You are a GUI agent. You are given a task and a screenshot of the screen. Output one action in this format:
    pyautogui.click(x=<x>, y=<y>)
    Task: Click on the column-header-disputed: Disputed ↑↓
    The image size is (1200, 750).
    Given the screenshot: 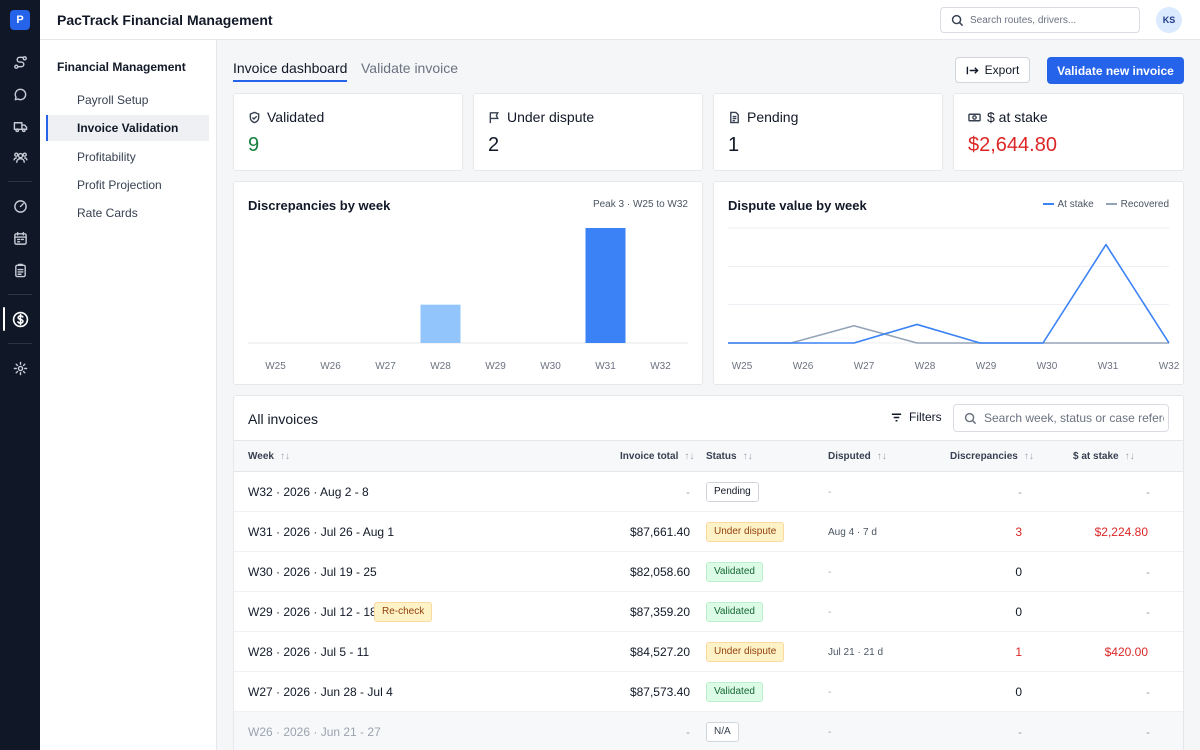 What is the action you would take?
    pyautogui.click(x=857, y=456)
    